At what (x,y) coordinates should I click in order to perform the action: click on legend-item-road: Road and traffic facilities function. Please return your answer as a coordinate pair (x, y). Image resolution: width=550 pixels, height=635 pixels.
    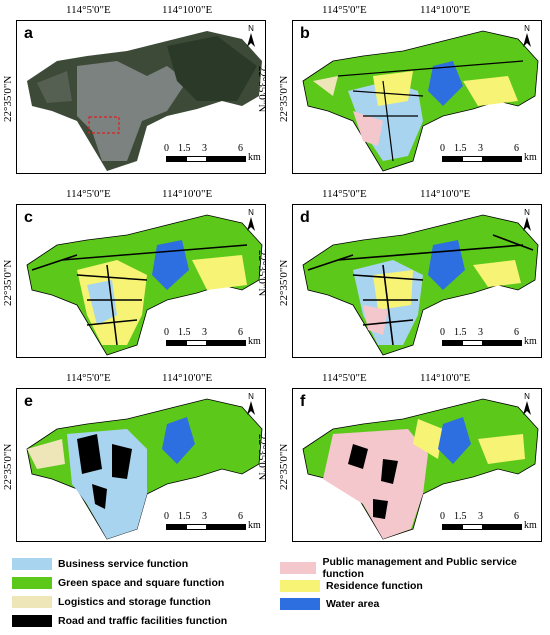
    Looking at the image, I should click on (119, 621).